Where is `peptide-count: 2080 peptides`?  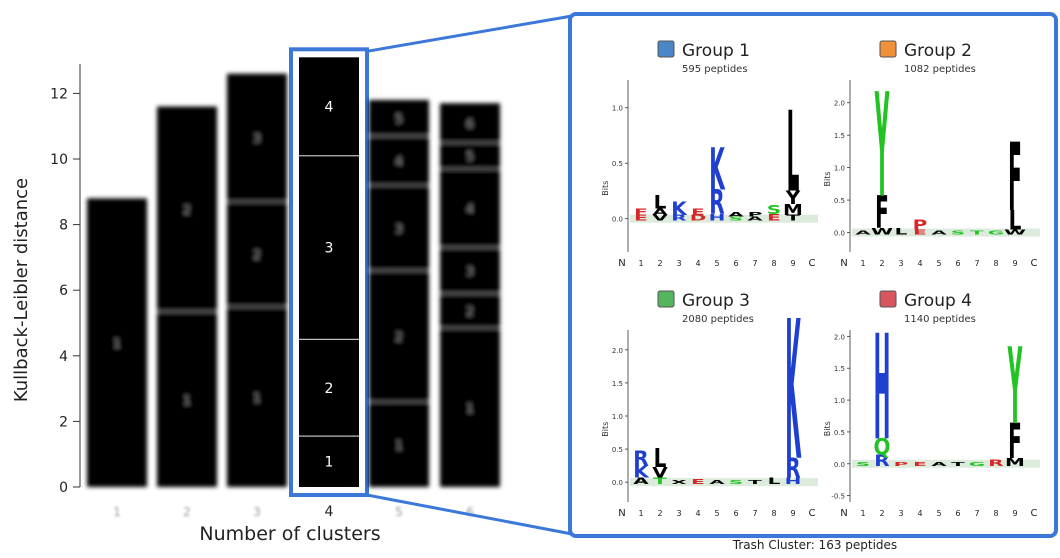 peptide-count: 2080 peptides is located at coordinates (718, 319).